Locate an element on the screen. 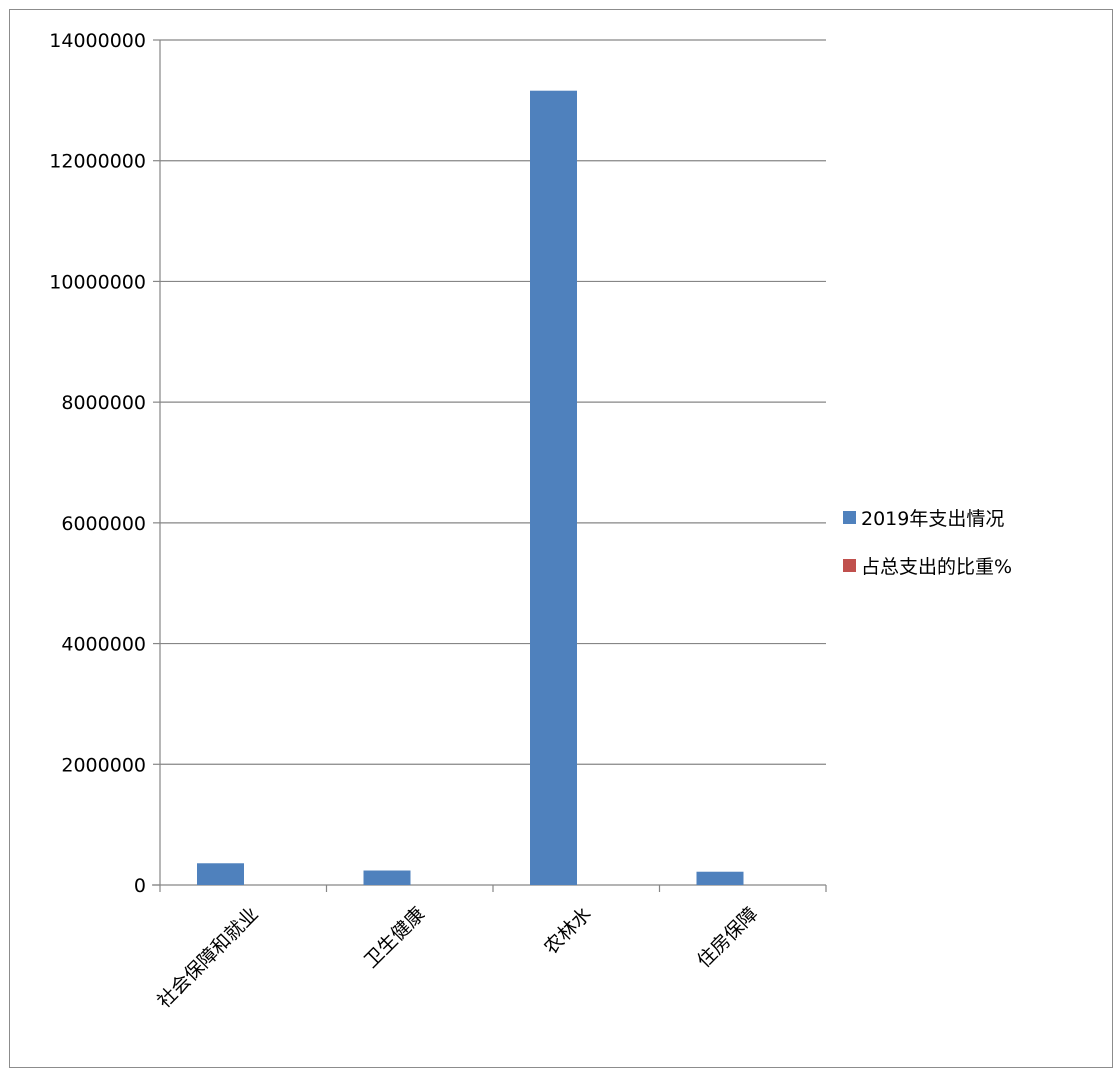  x-tick-labels: 社会保障和就业 卫生健康 农林水 住房保障 is located at coordinates (490, 949).